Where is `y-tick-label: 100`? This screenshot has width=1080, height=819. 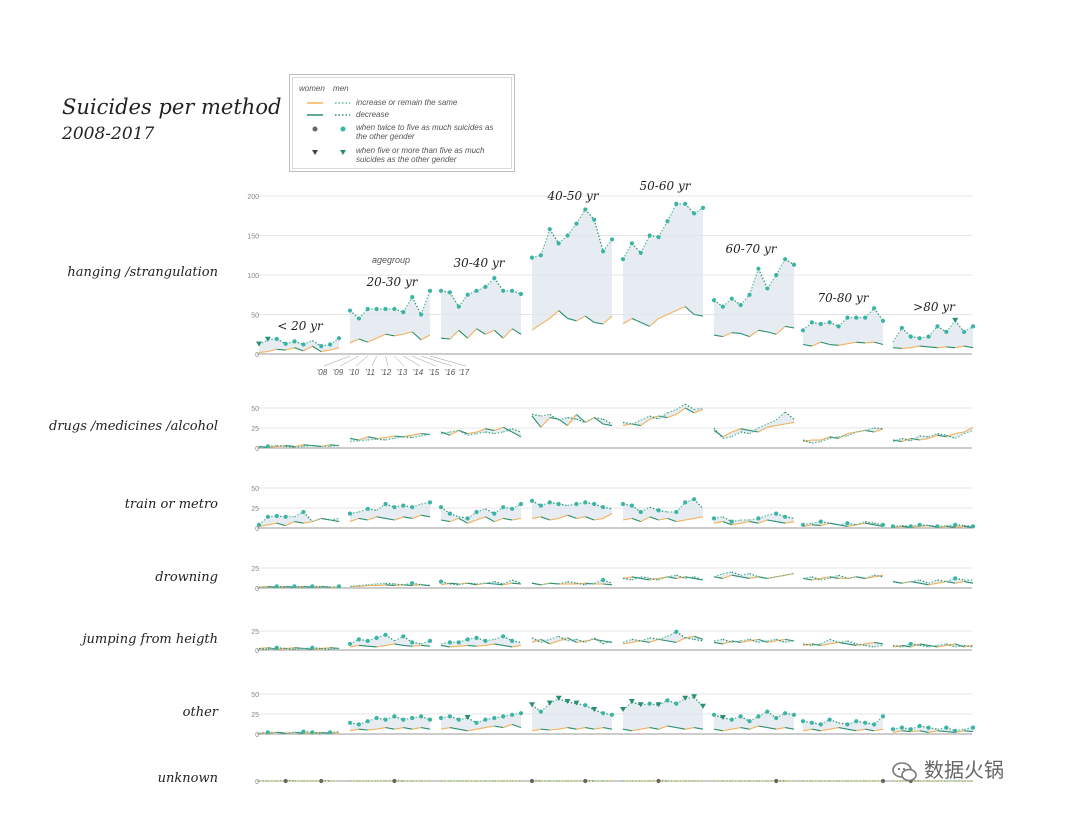
y-tick-label: 100 is located at coordinates (253, 276).